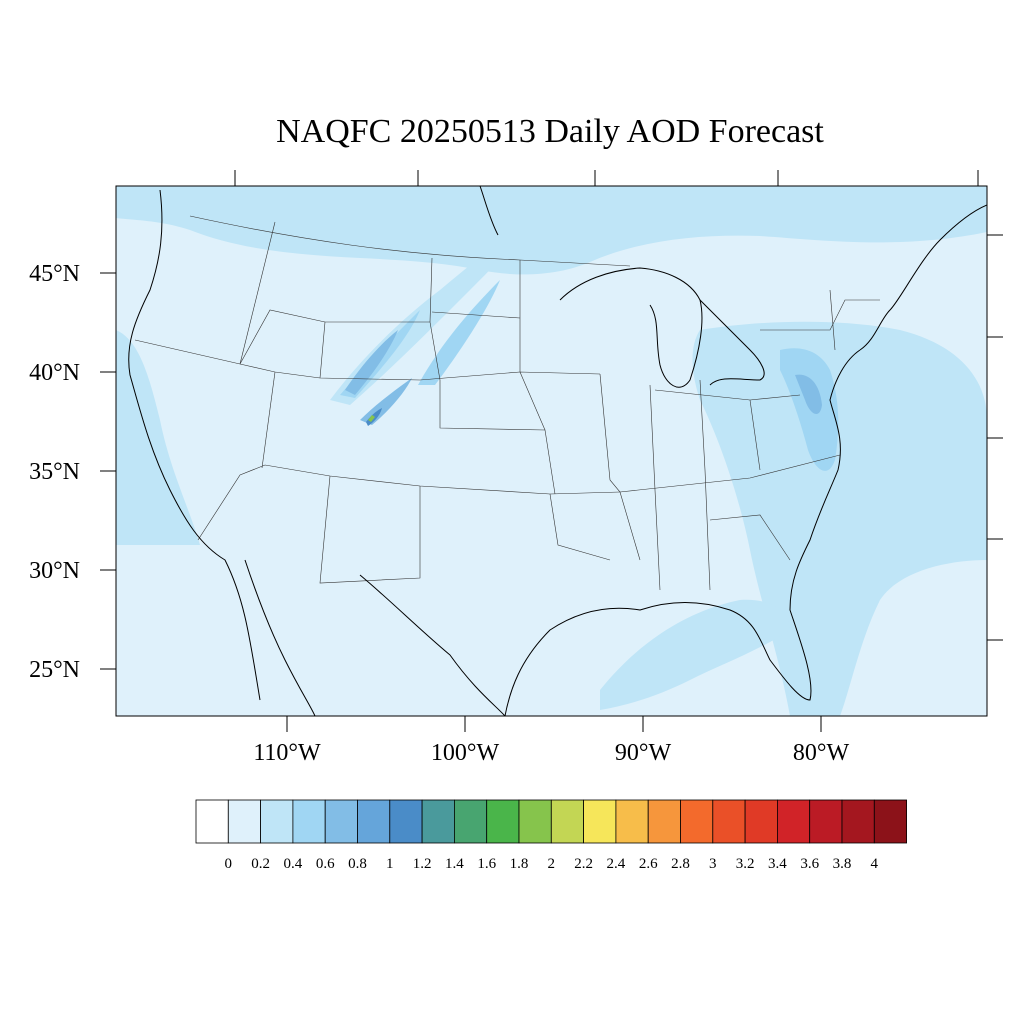  Describe the element at coordinates (357, 864) in the screenshot. I see `colorbar-tick-label: 0.8` at that location.